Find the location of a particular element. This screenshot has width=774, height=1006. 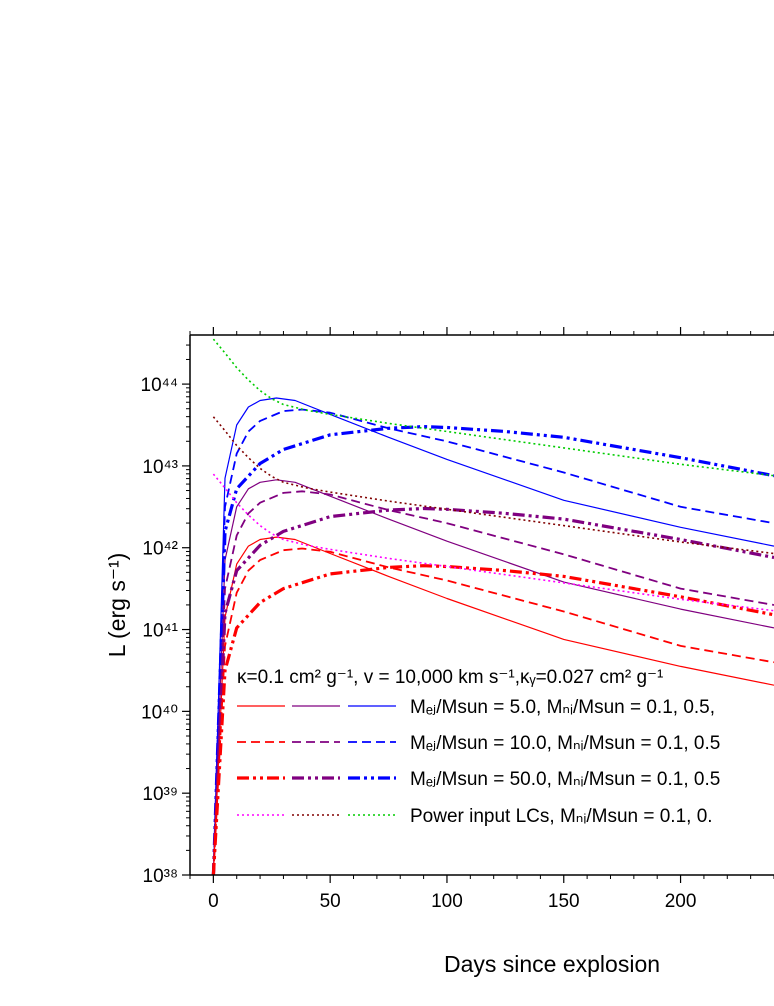

x-tick-label: 150 is located at coordinates (564, 901).